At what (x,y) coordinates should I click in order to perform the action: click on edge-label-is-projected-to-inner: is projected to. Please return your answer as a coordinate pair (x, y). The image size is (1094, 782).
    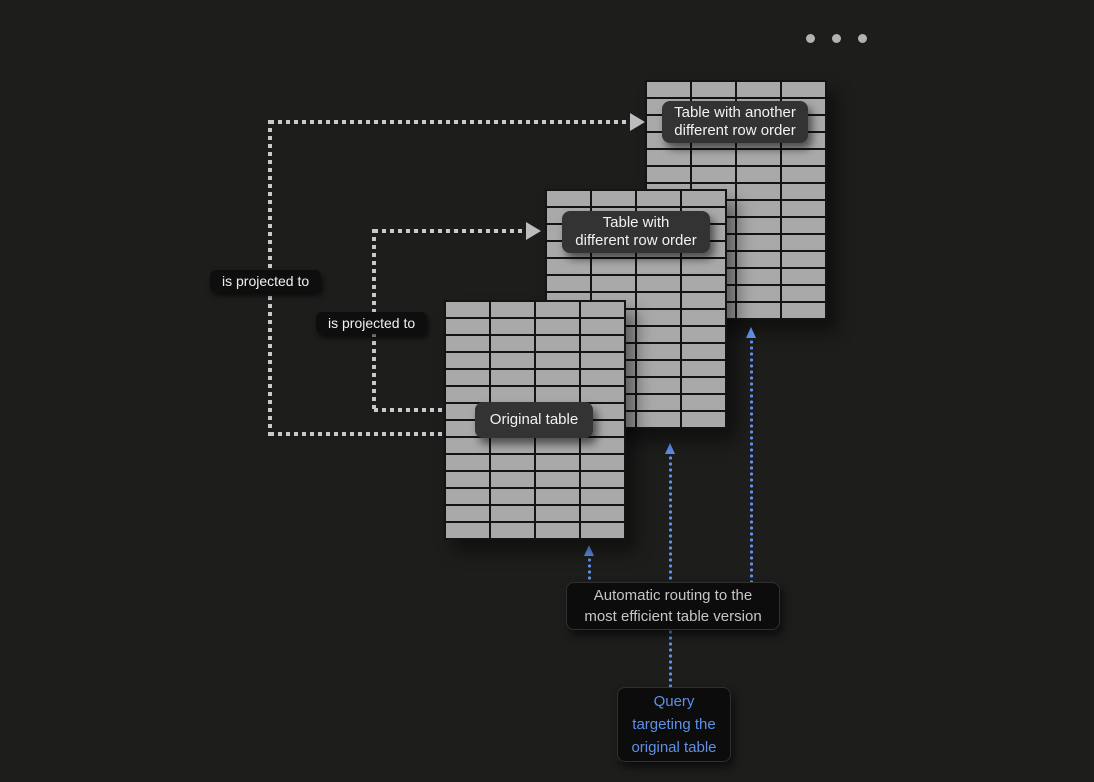
    Looking at the image, I should click on (372, 323).